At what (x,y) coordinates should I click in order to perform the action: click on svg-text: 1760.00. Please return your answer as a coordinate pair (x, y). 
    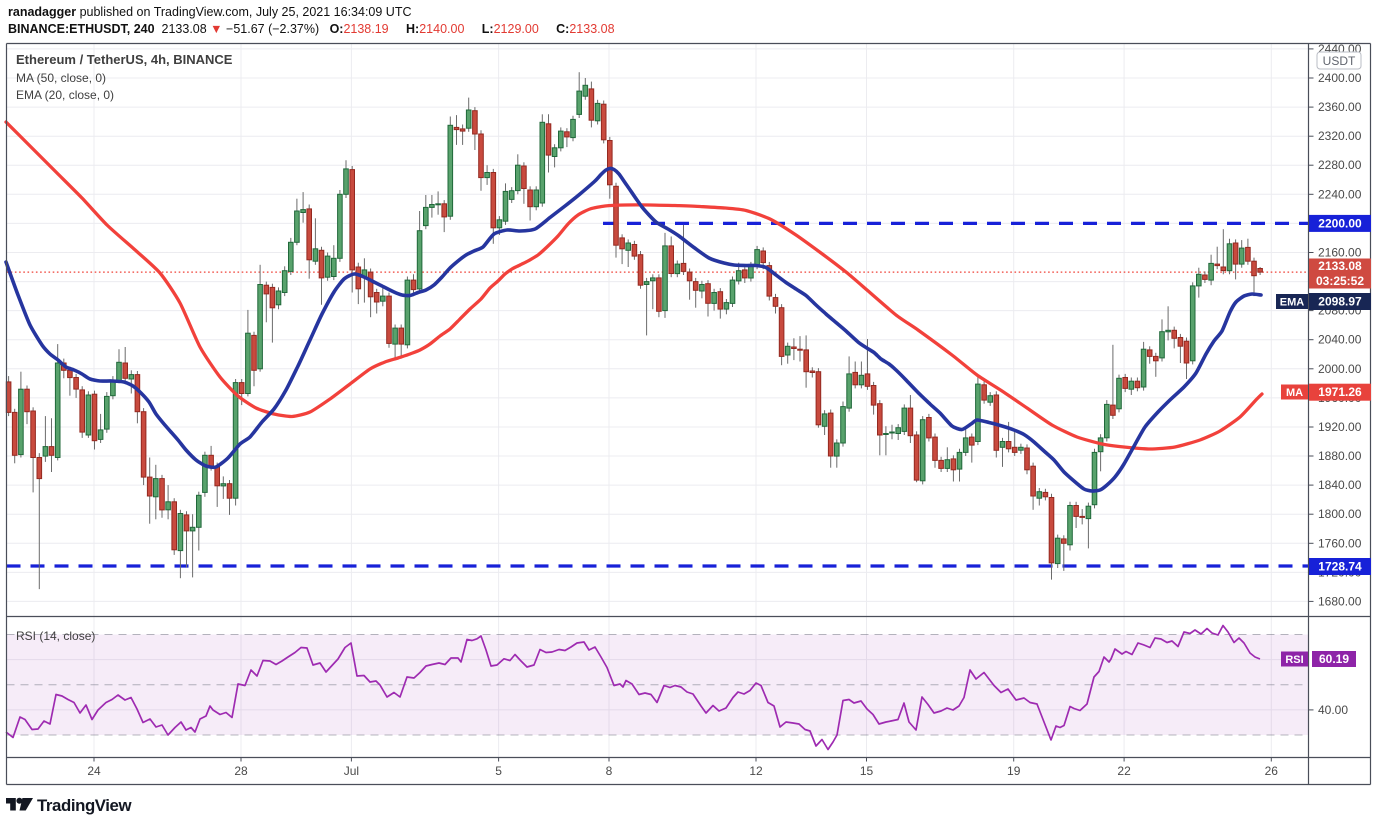
    Looking at the image, I should click on (1340, 543).